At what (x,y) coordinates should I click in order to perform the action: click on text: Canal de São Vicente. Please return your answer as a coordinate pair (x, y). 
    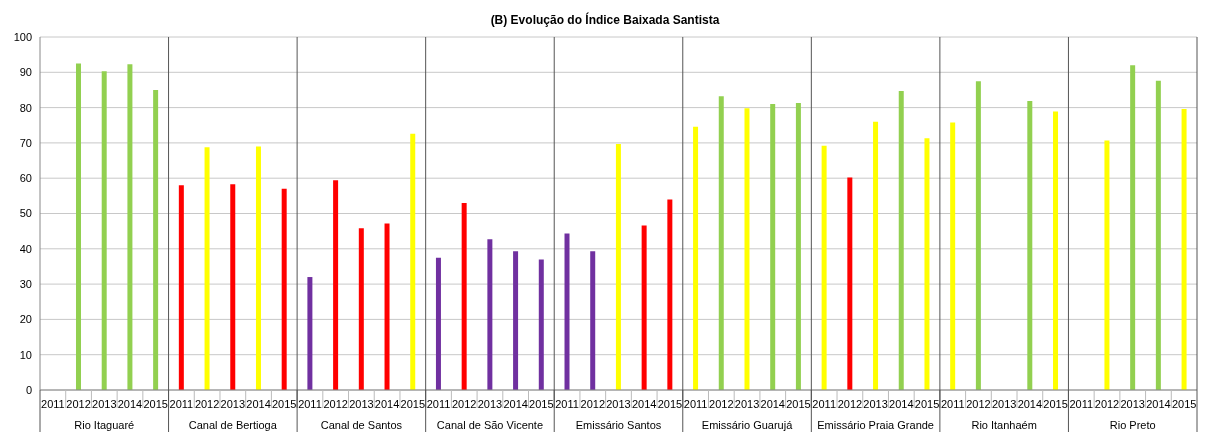
    Looking at the image, I should click on (490, 425).